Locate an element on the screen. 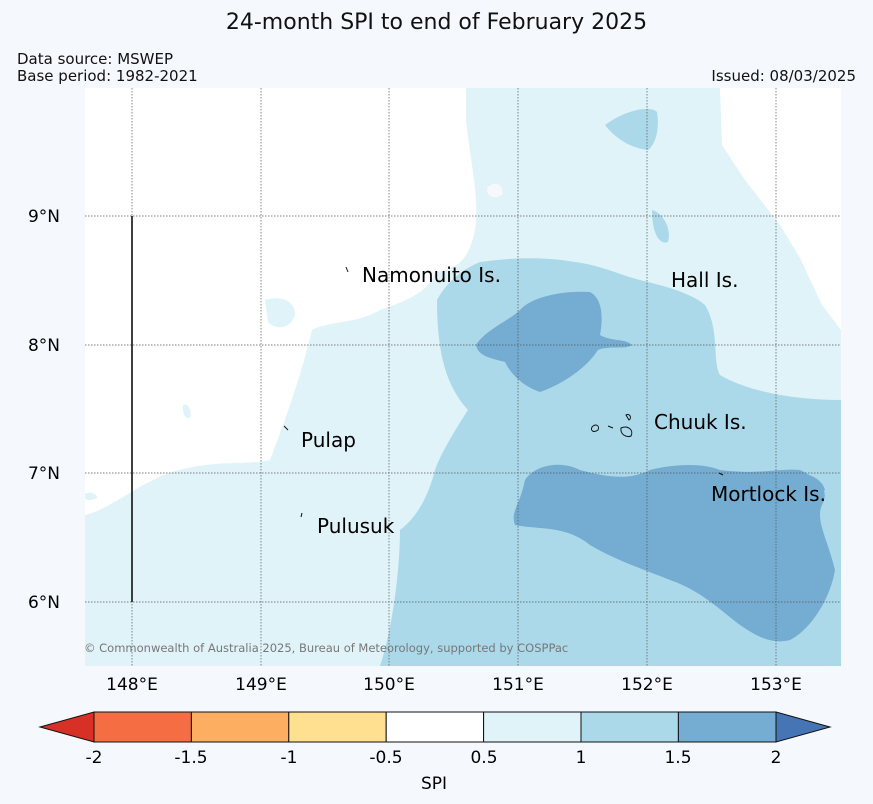 This screenshot has width=873, height=804. colorbar: -2 -1.5 -1 -0.5 0.5 1 1.5 2 SPI is located at coordinates (435, 752).